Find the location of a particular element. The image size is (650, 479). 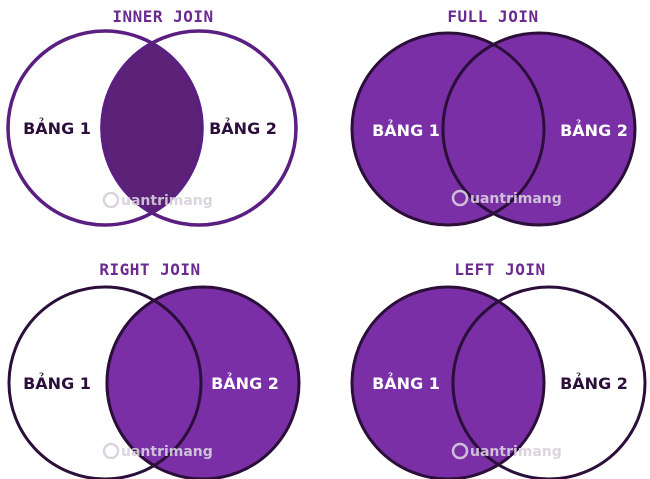

left-join-title: LEFT JOIN is located at coordinates (499, 269).